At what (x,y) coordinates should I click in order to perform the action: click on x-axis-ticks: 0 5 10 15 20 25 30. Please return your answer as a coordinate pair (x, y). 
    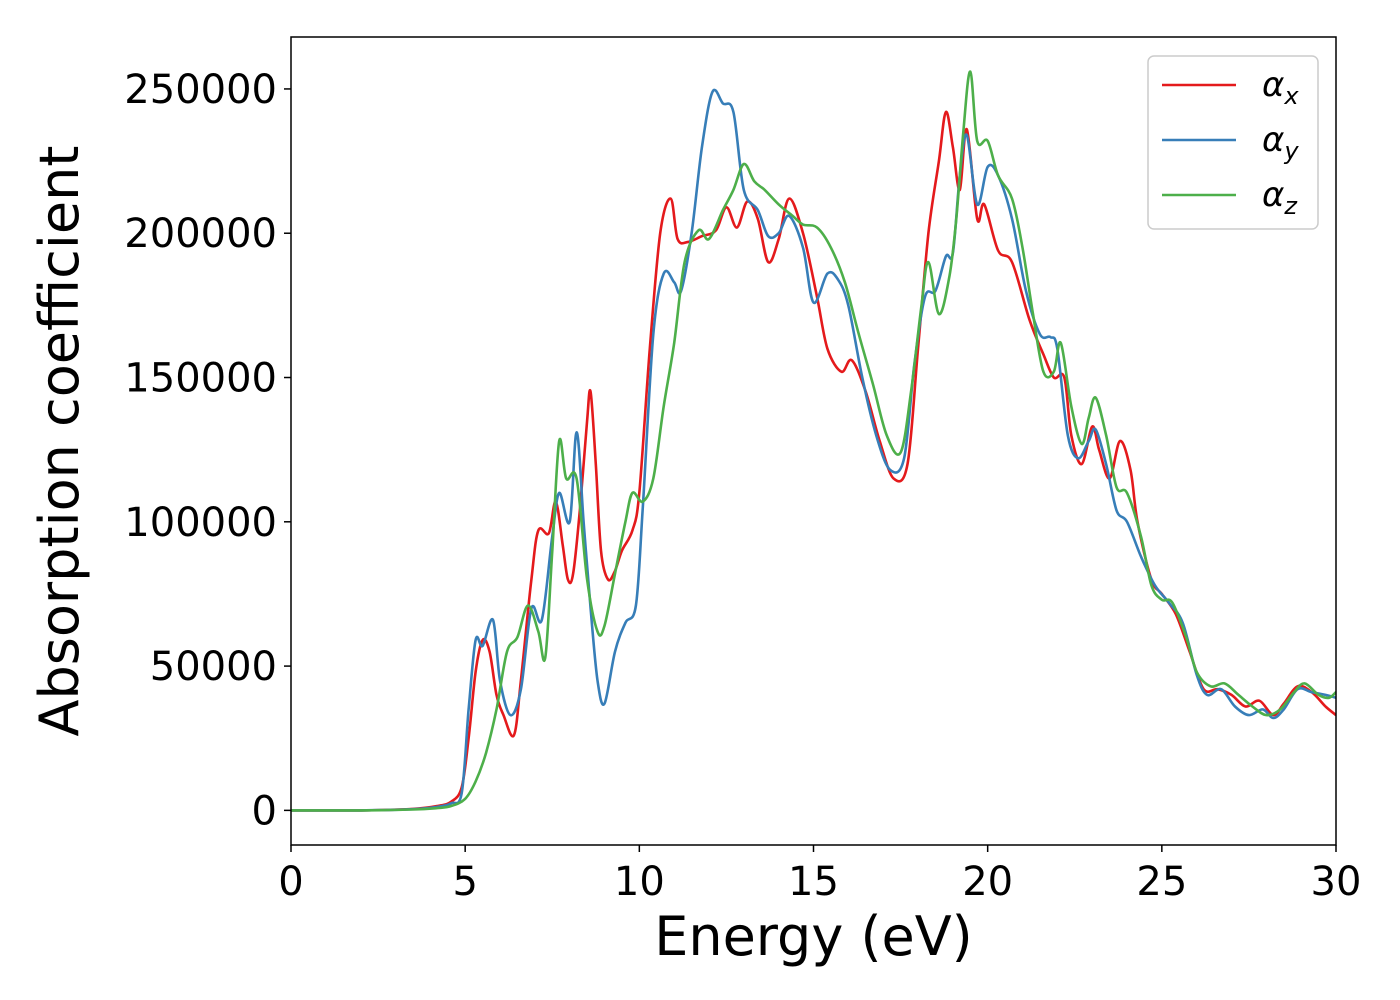
    Looking at the image, I should click on (819, 875).